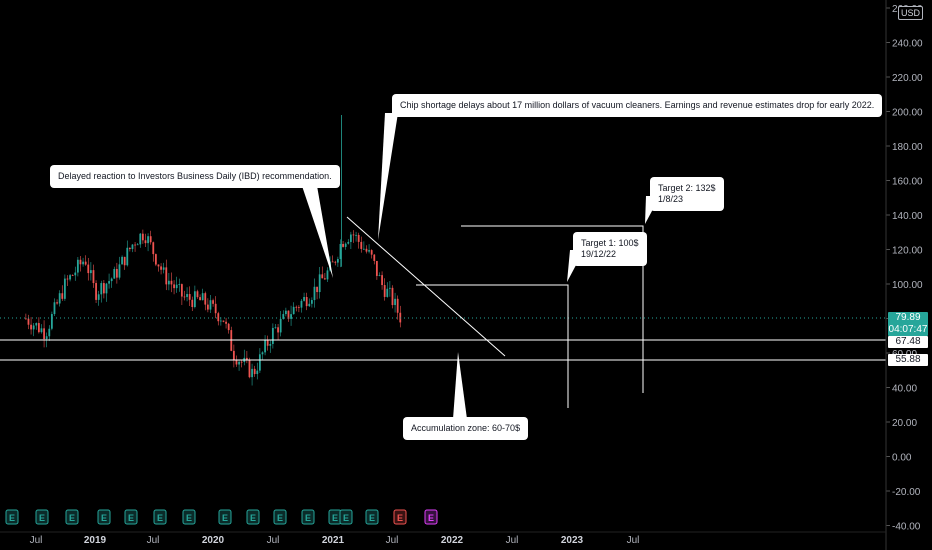  Describe the element at coordinates (610, 249) in the screenshot. I see `target1-callout: Target 1: 100$ 19/12/22` at that location.